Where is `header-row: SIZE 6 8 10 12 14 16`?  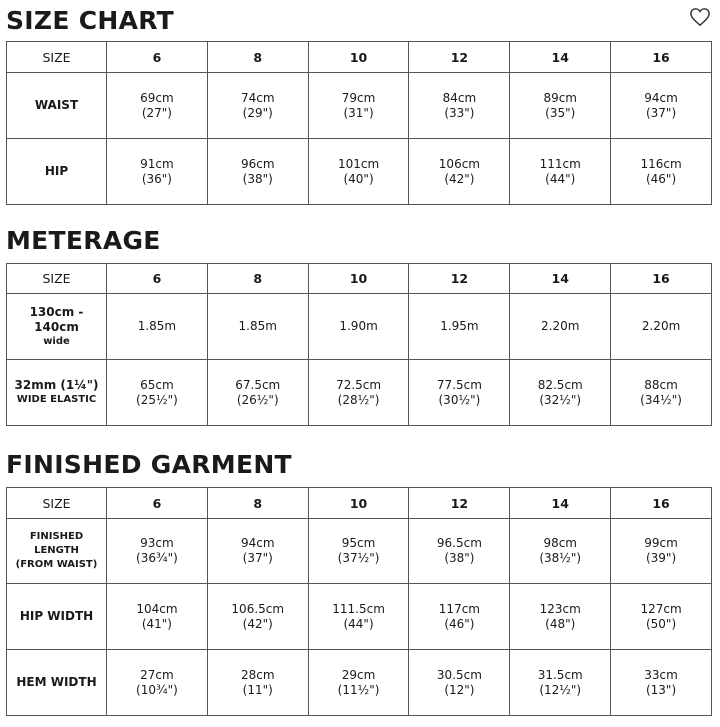 header-row: SIZE 6 8 10 12 14 16 is located at coordinates (359, 57).